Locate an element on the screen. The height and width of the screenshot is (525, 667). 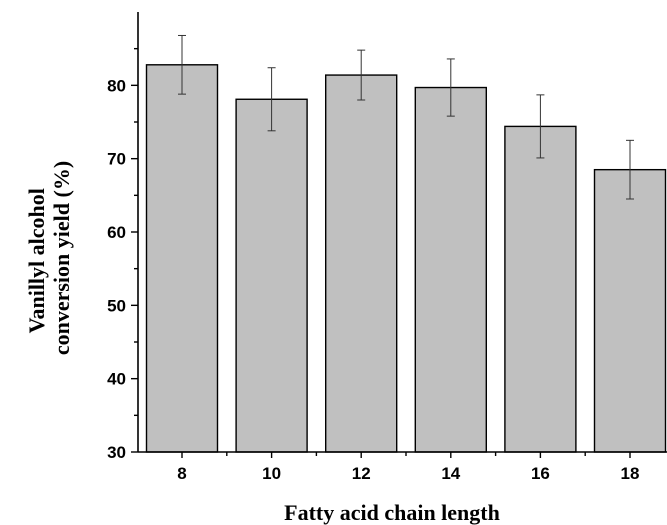
y-axis-title-line-1: Vanillyl alcohol is located at coordinates (36, 260).